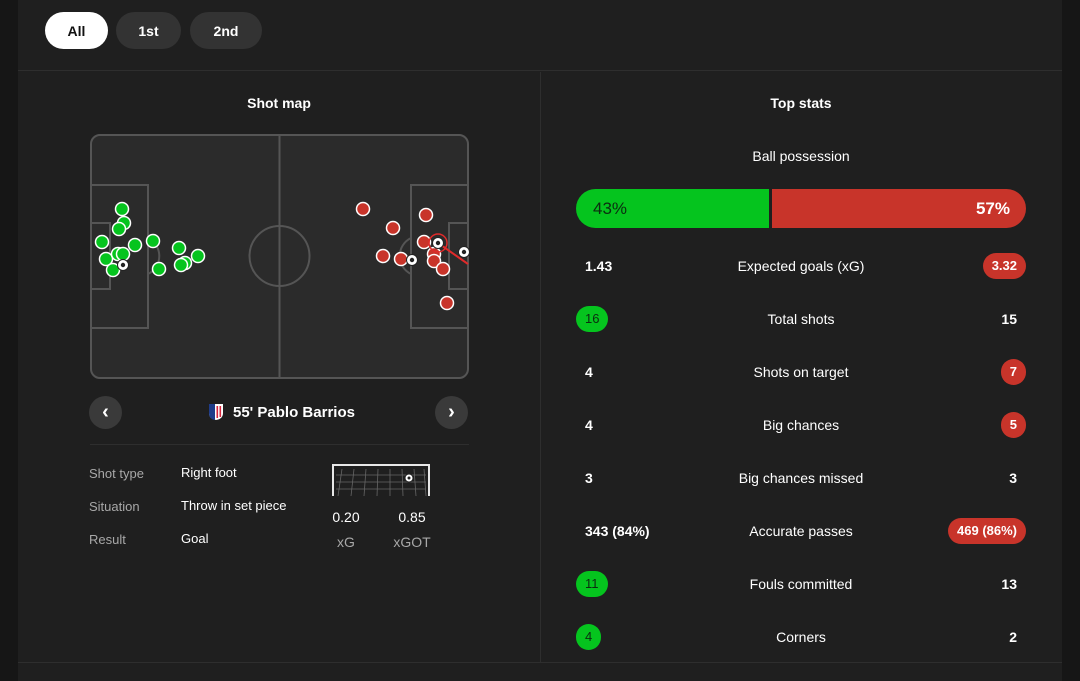 This screenshot has height=681, width=1080. What do you see at coordinates (346, 517) in the screenshot?
I see `xg-value: 0.20` at bounding box center [346, 517].